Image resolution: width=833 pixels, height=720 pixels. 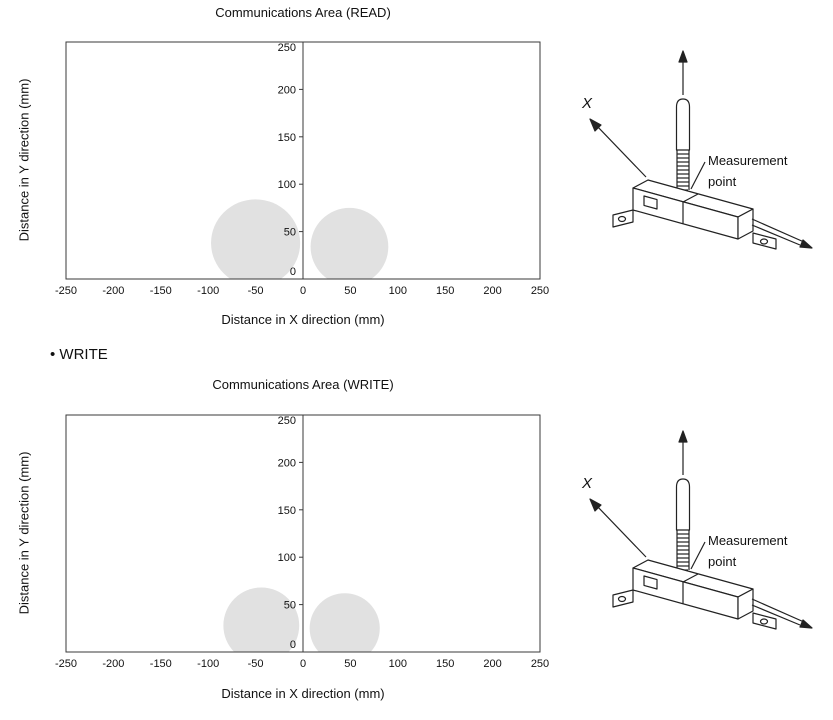 I want to click on write-right-lobe, so click(x=344, y=622).